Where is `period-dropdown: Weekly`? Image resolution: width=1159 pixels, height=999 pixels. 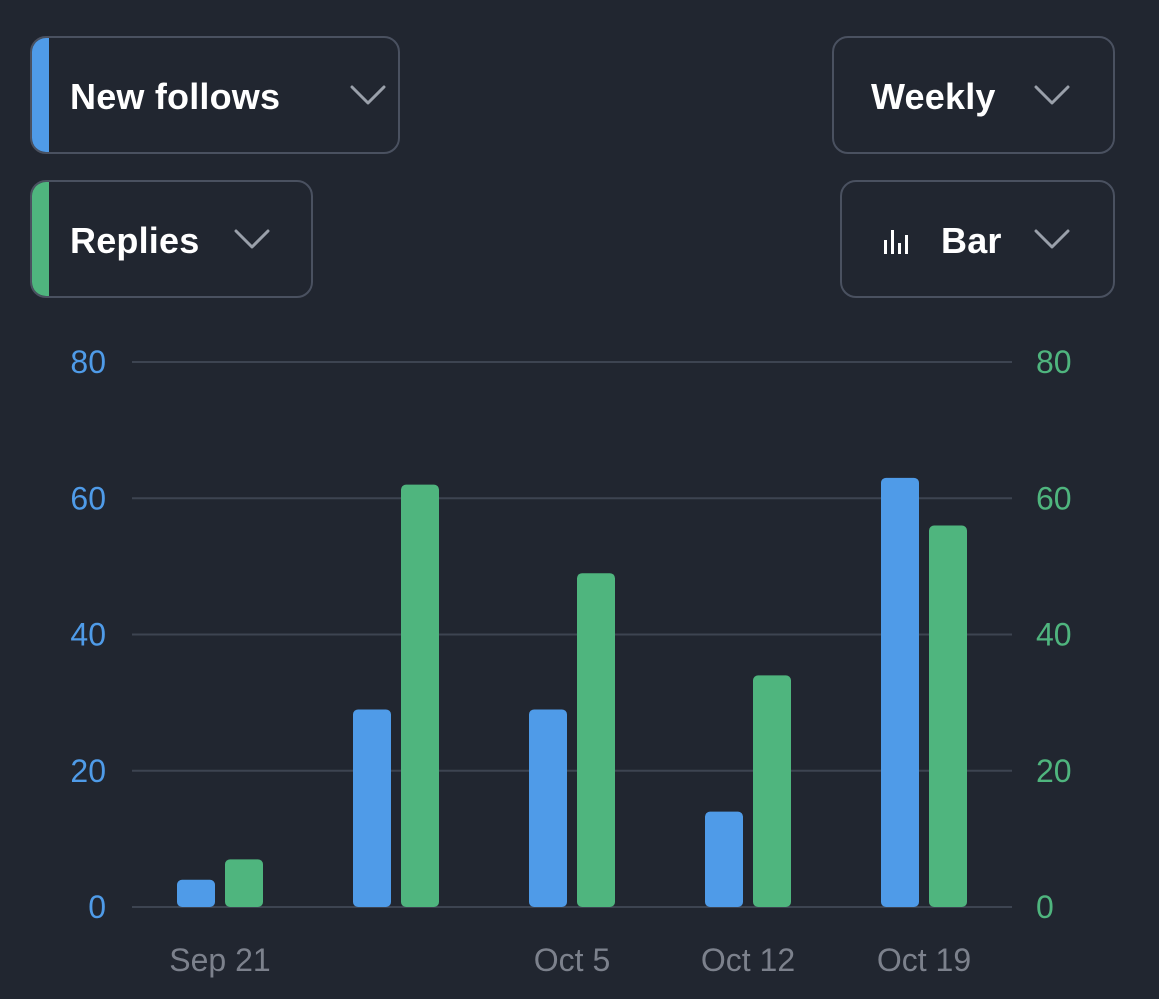 period-dropdown: Weekly is located at coordinates (973, 95).